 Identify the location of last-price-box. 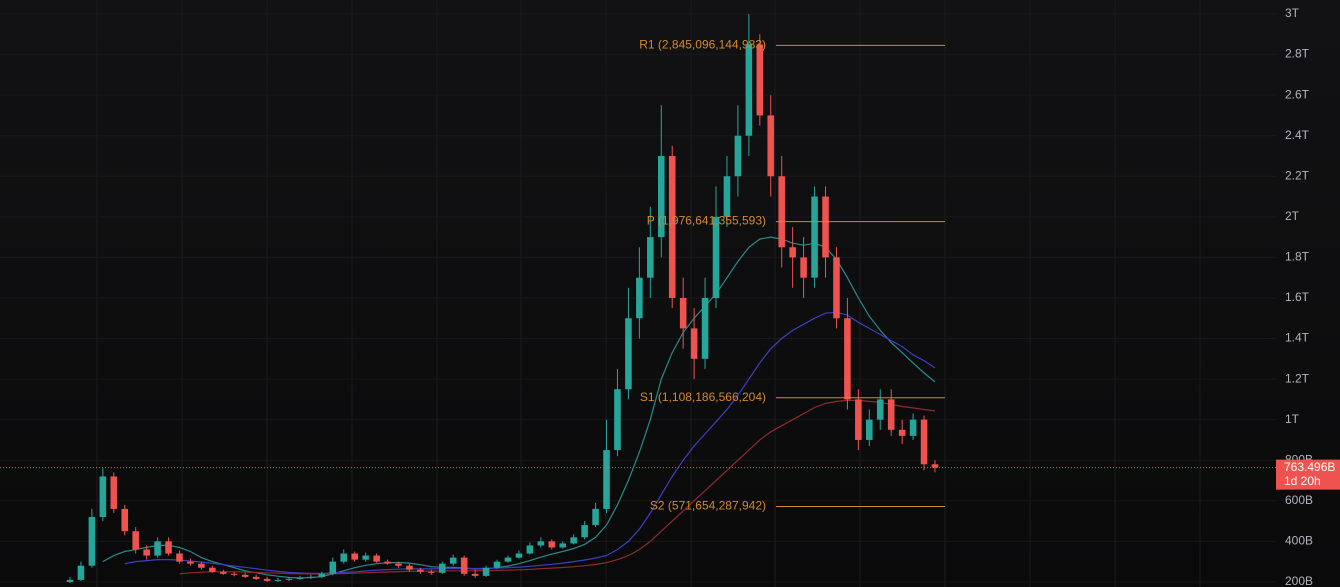
(1308, 474).